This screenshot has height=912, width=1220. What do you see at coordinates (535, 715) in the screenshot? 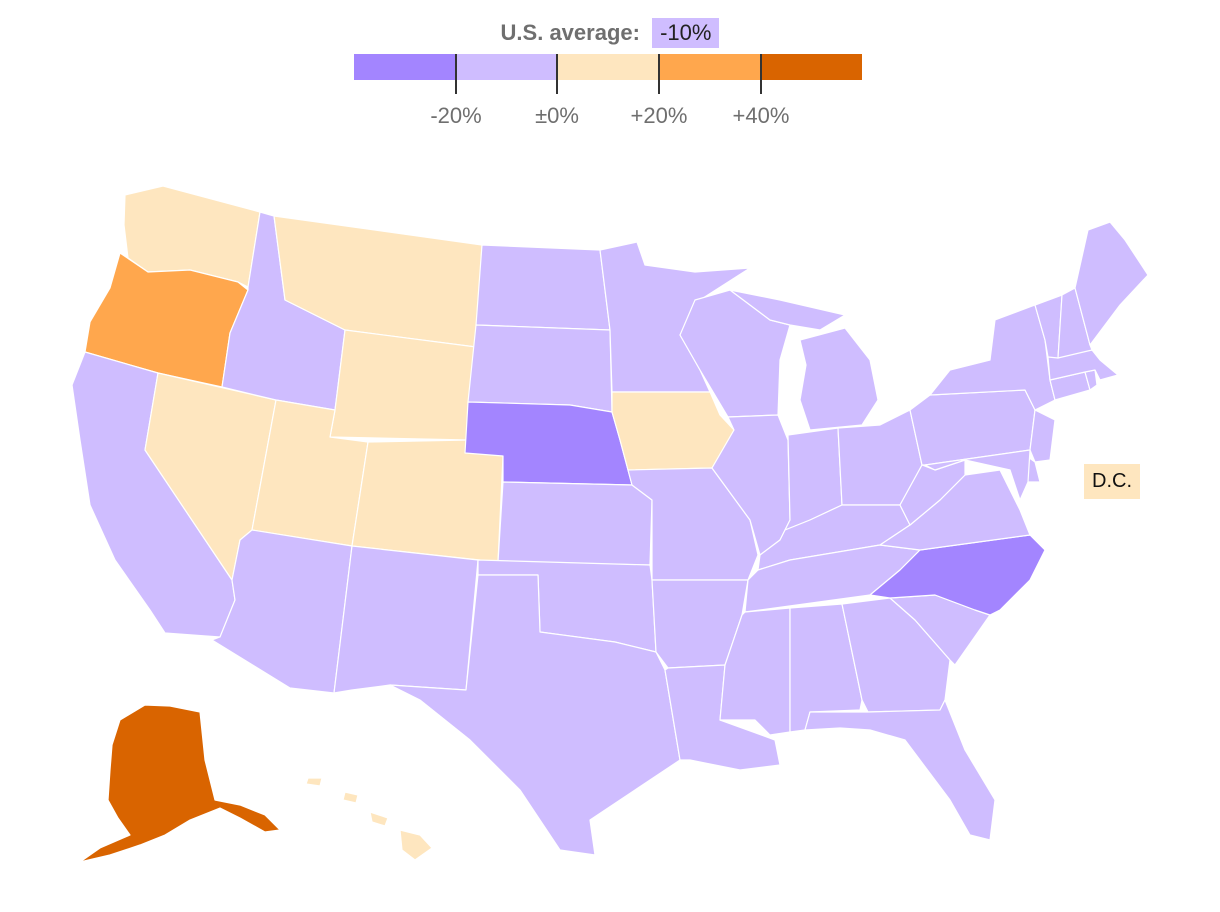
I see `state-texas` at bounding box center [535, 715].